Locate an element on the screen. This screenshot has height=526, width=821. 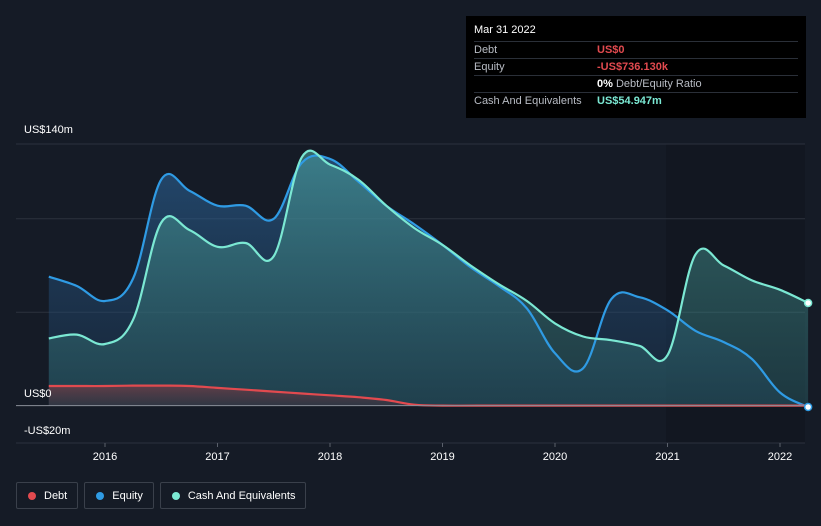
tooltip-label: Debt is located at coordinates (486, 50).